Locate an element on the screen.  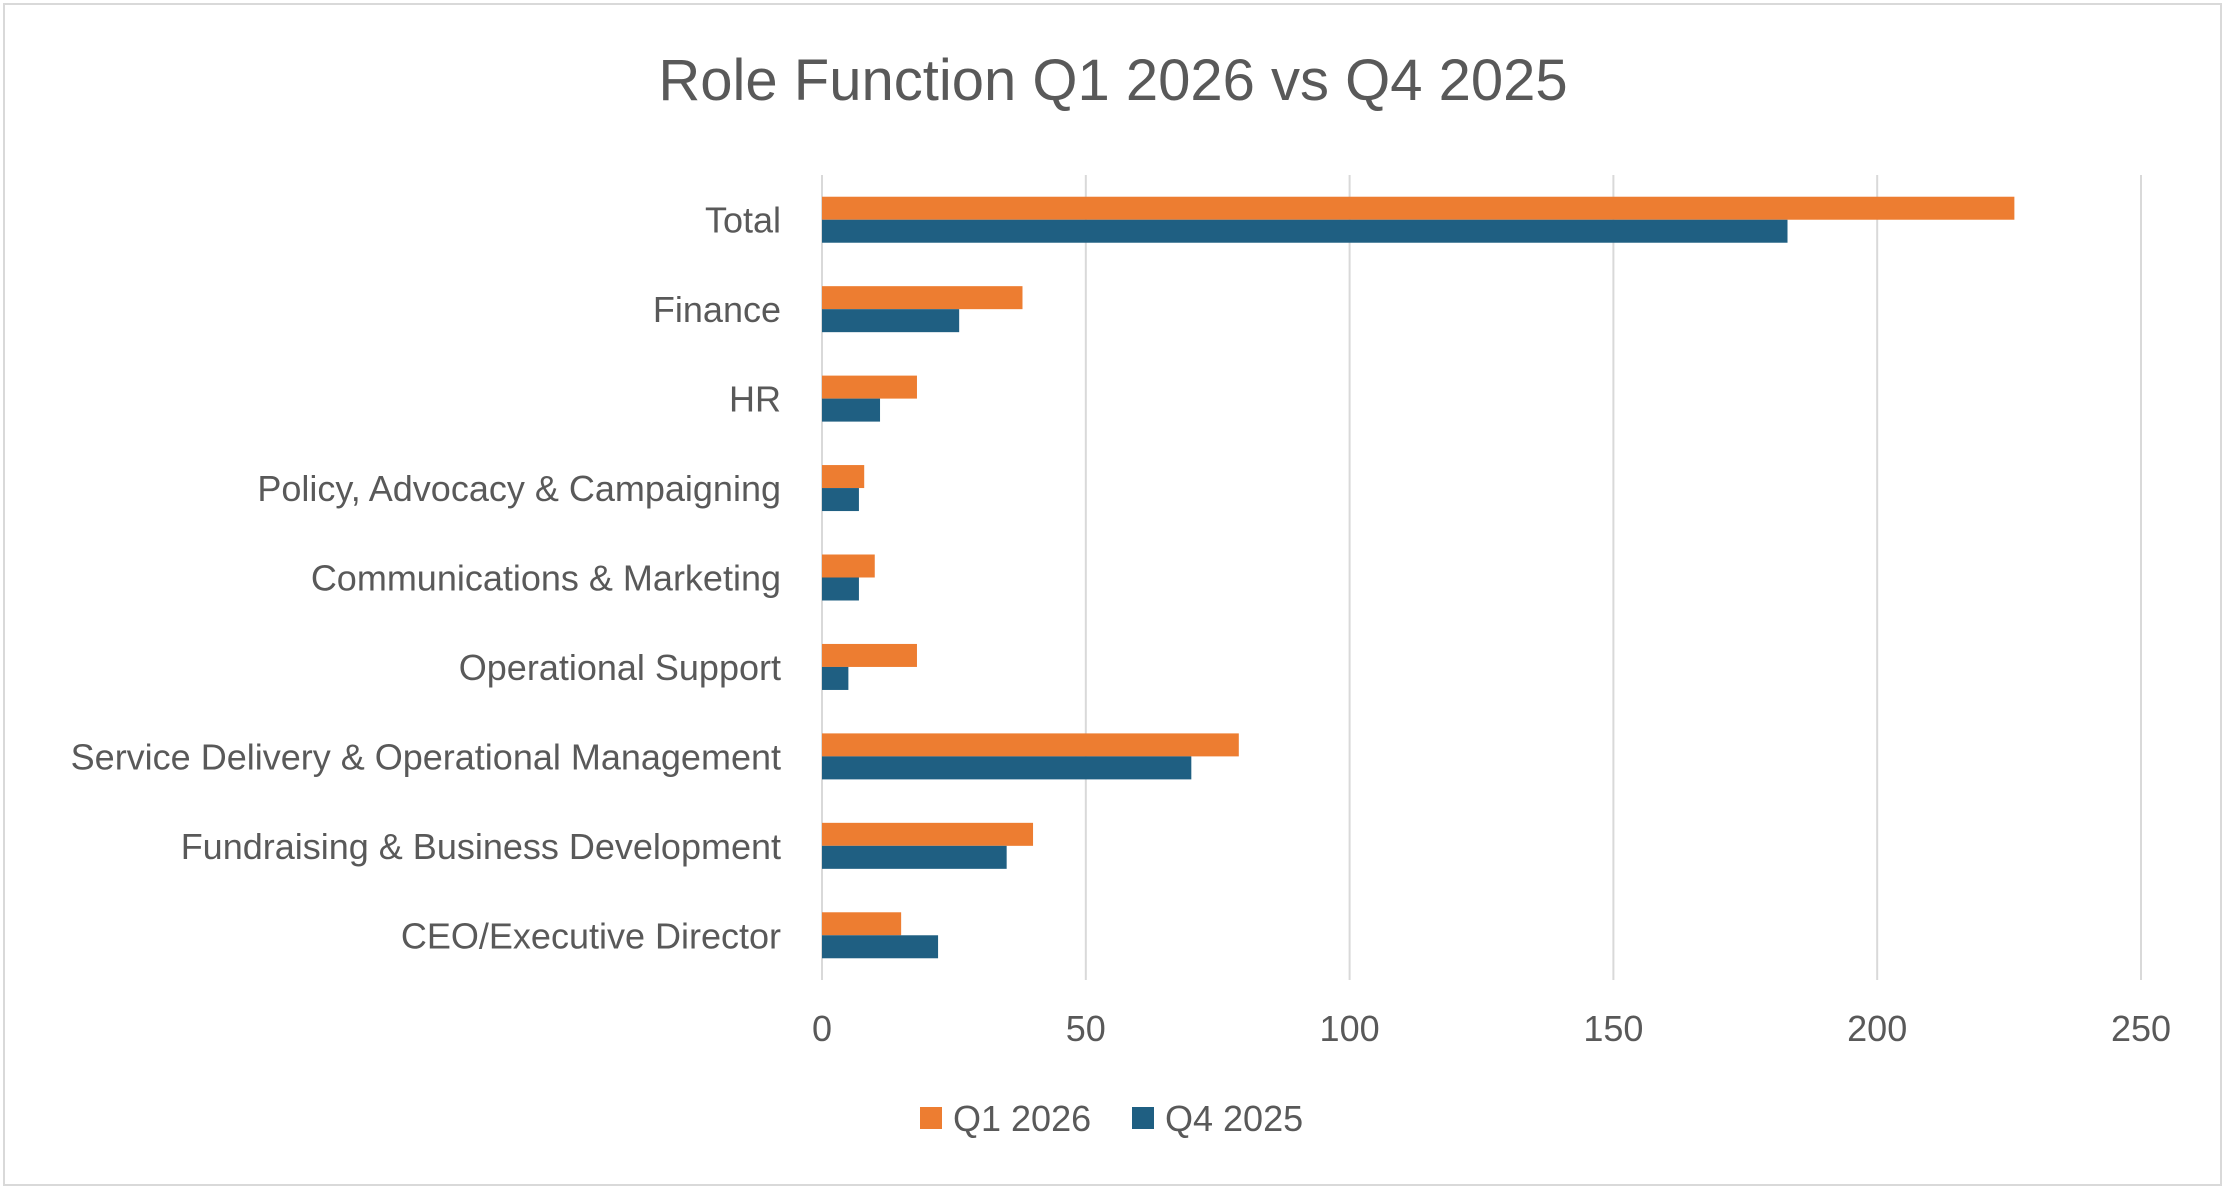
bar-q4-2025-finance is located at coordinates (891, 321).